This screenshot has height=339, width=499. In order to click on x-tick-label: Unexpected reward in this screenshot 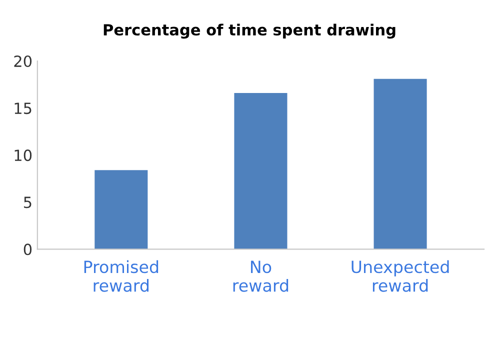, I will do `click(400, 276)`.